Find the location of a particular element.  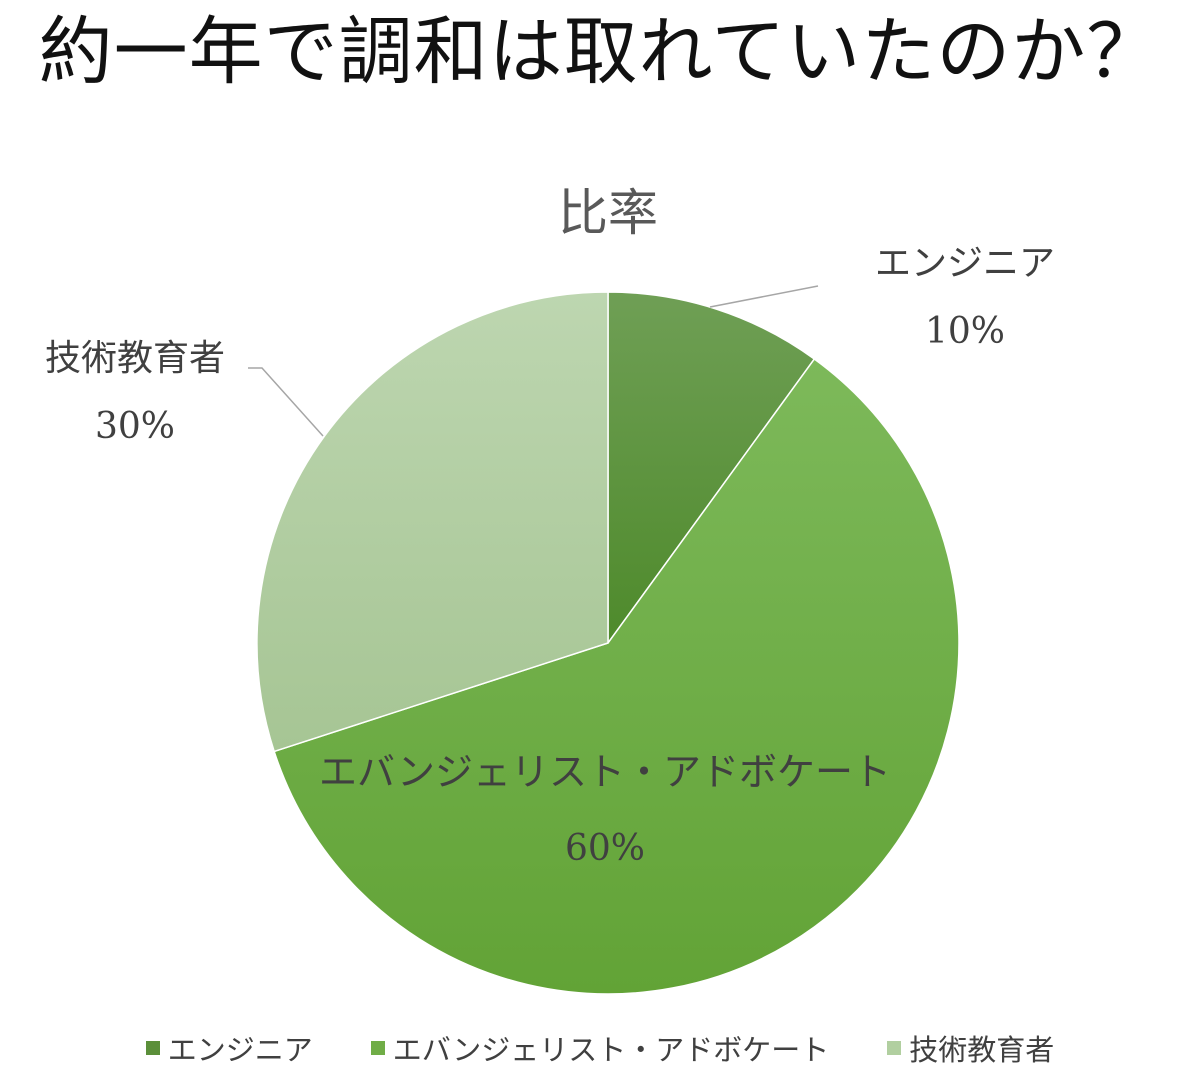

data-label-evangelist-name: エバンジェリスト・アドボケート is located at coordinates (605, 772).